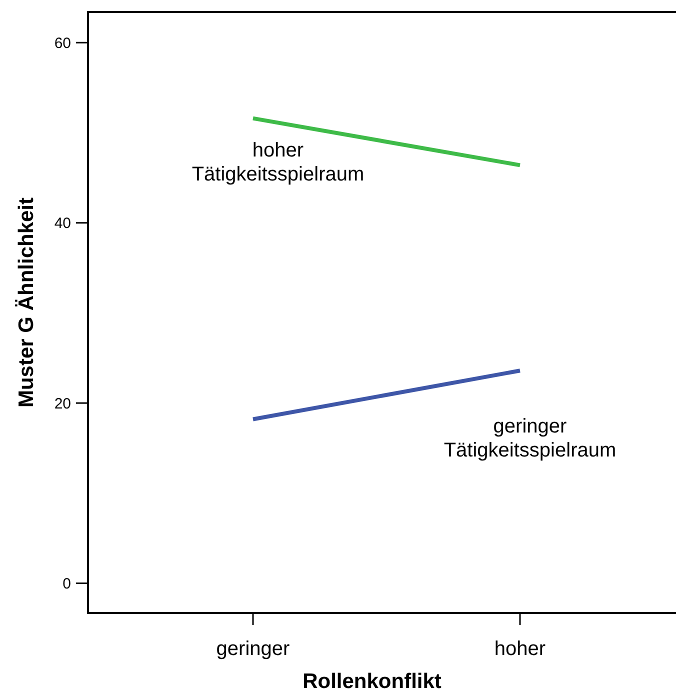 This screenshot has width=678, height=693. Describe the element at coordinates (253, 649) in the screenshot. I see `x-tick-label: geringer` at that location.